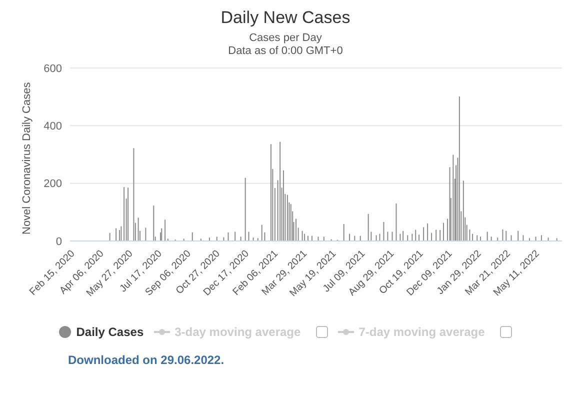 The image size is (571, 407). What do you see at coordinates (286, 18) in the screenshot?
I see `chart-title: Daily New Cases` at bounding box center [286, 18].